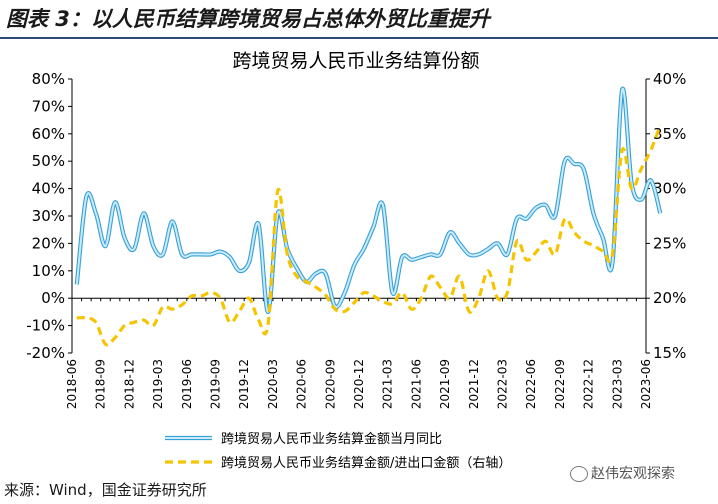 This screenshot has width=718, height=504. Describe the element at coordinates (101, 384) in the screenshot. I see `x-tick-label: 2018-09` at that location.